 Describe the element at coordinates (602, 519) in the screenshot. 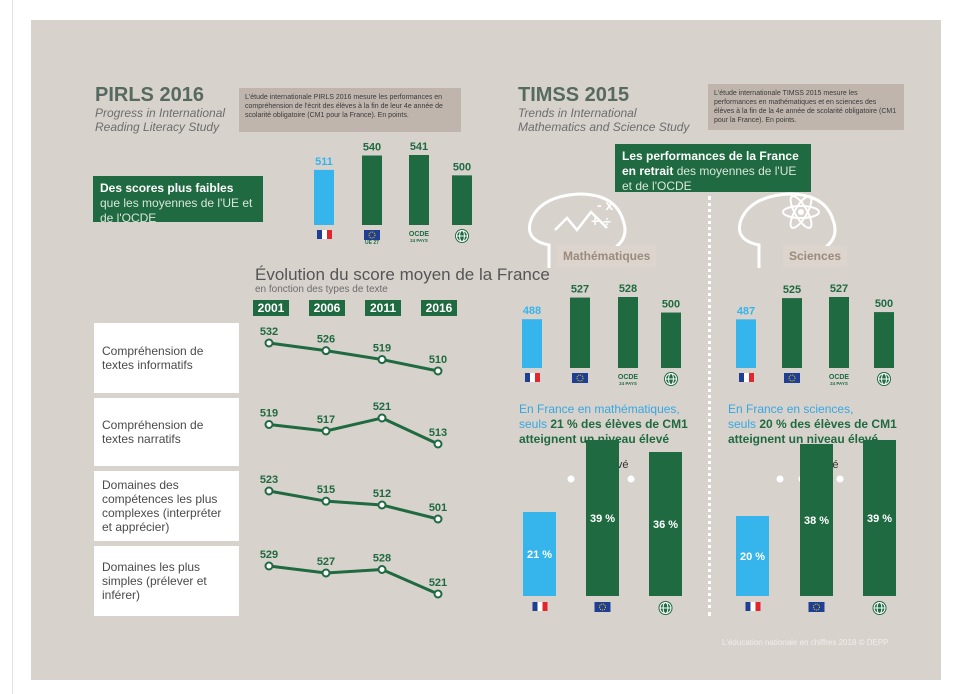

I see `math-eleve-label-1: 39 %` at that location.